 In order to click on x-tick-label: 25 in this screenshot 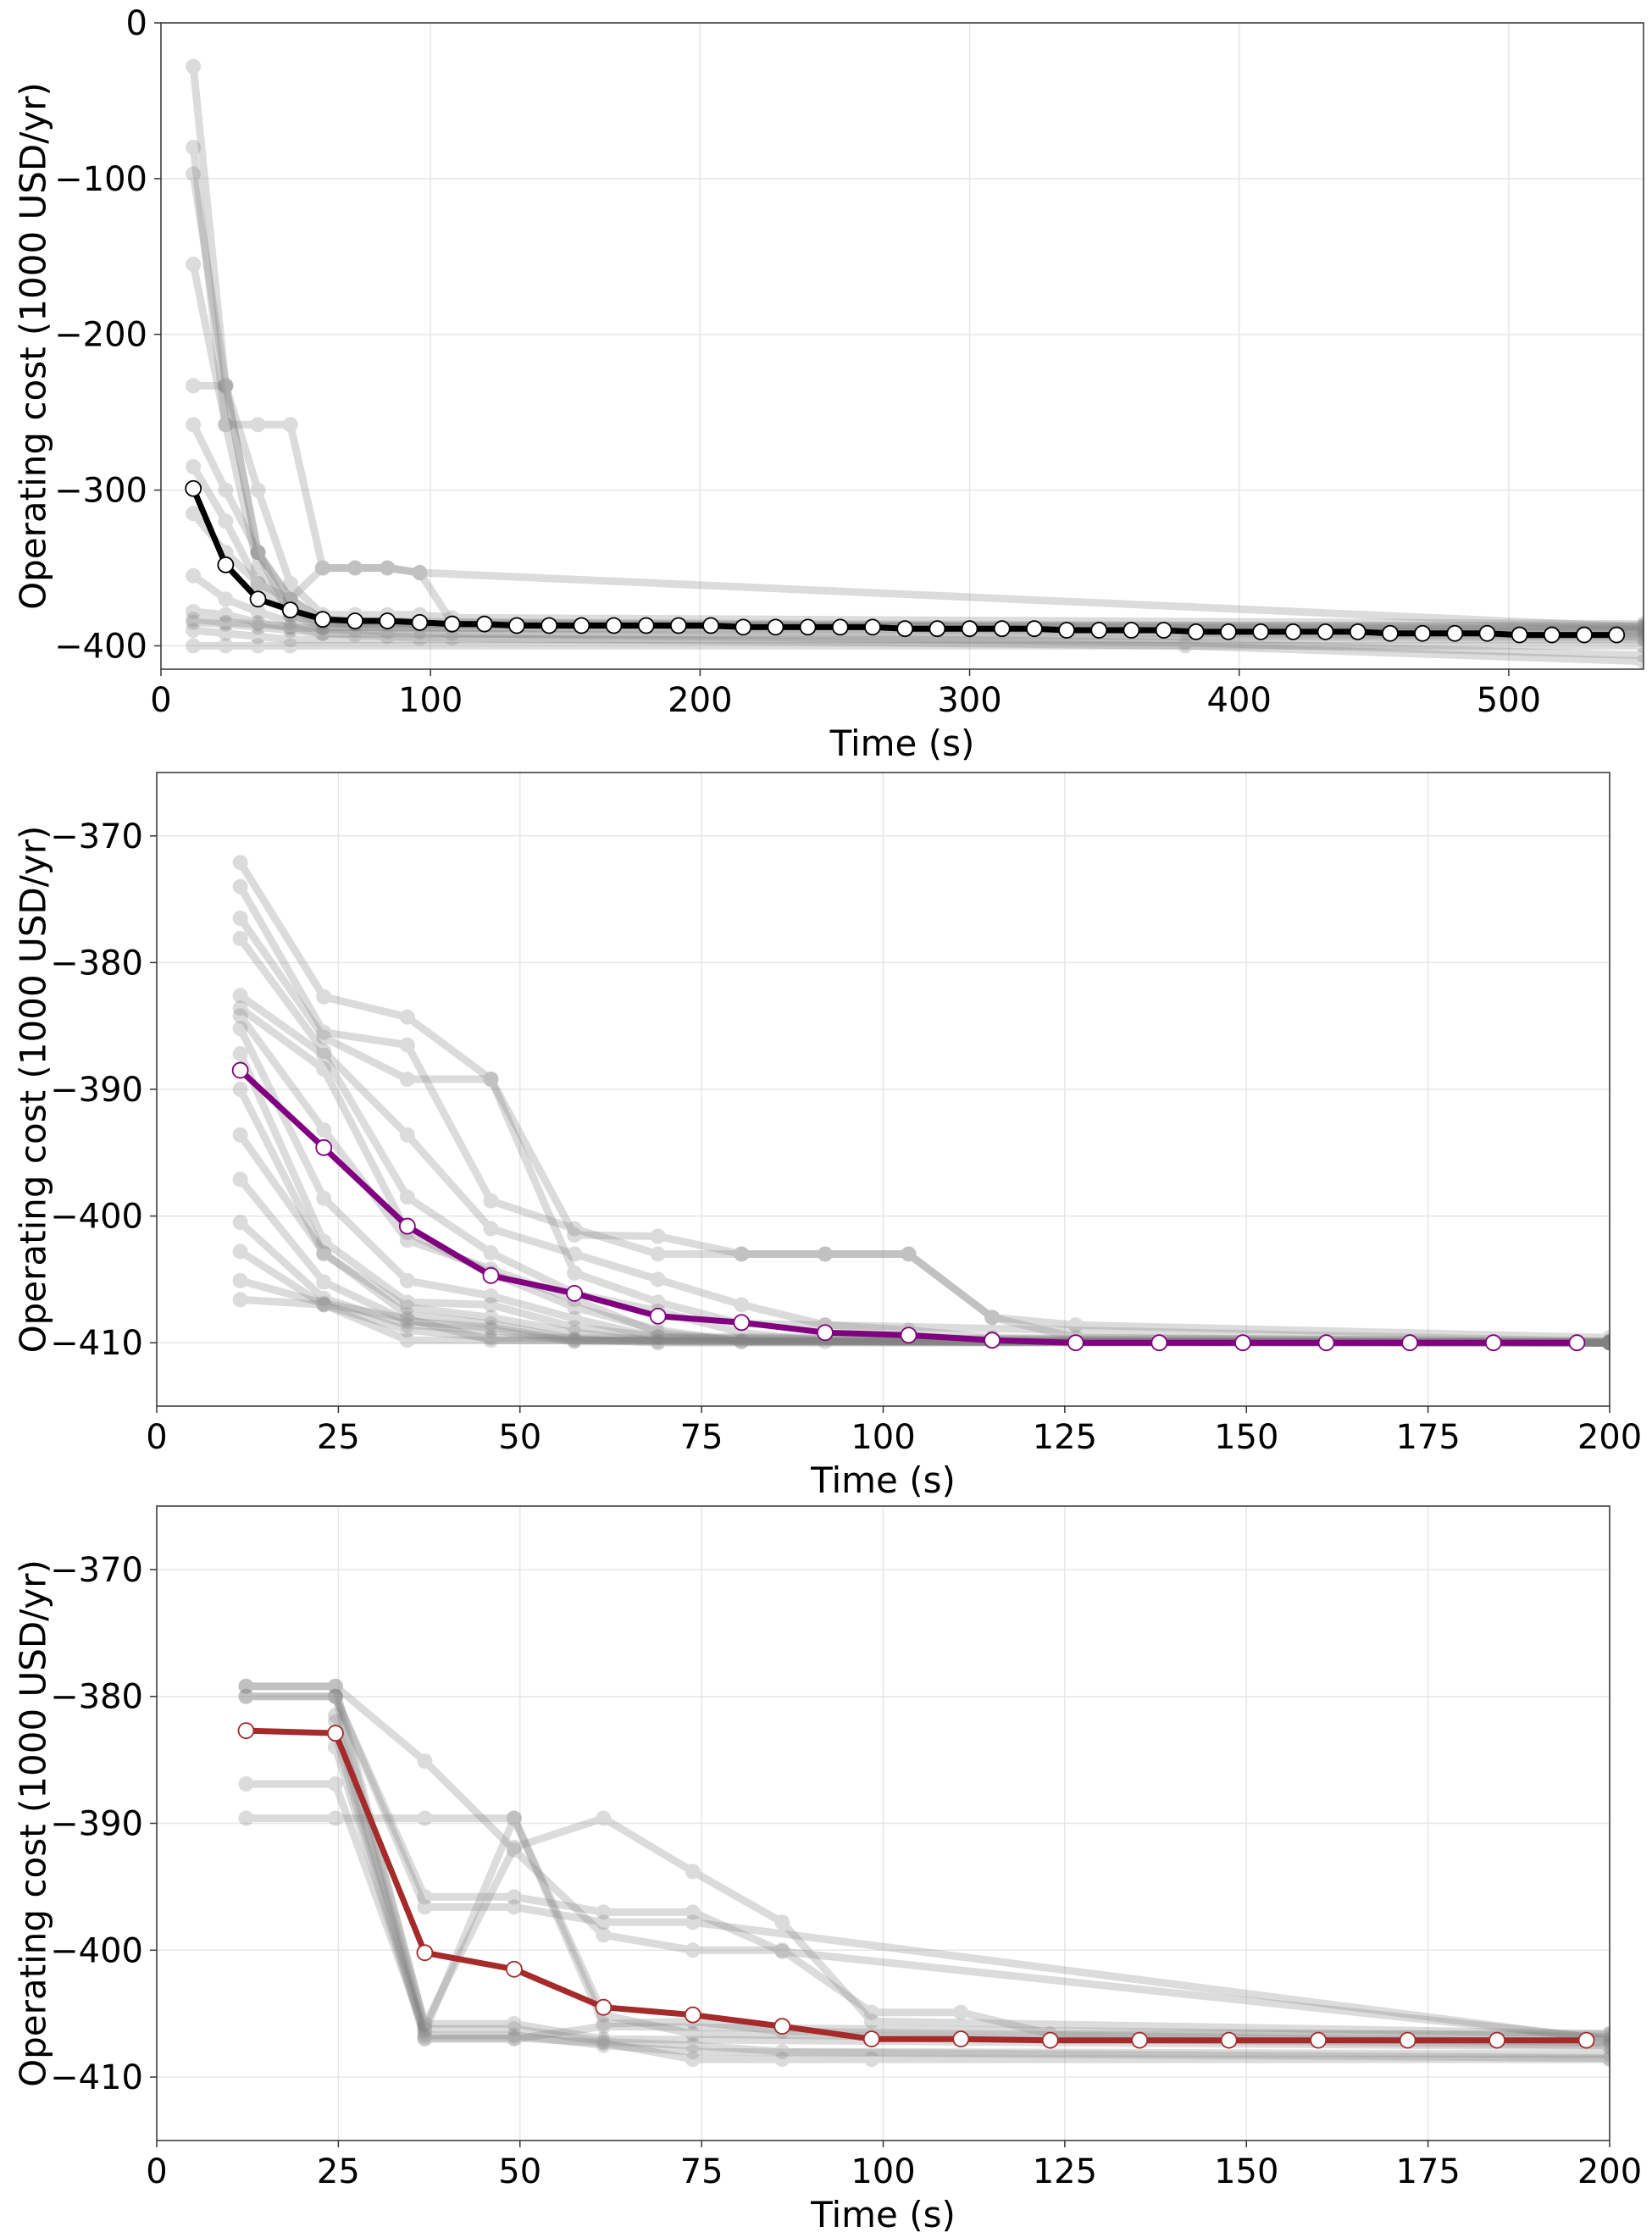, I will do `click(338, 1437)`.